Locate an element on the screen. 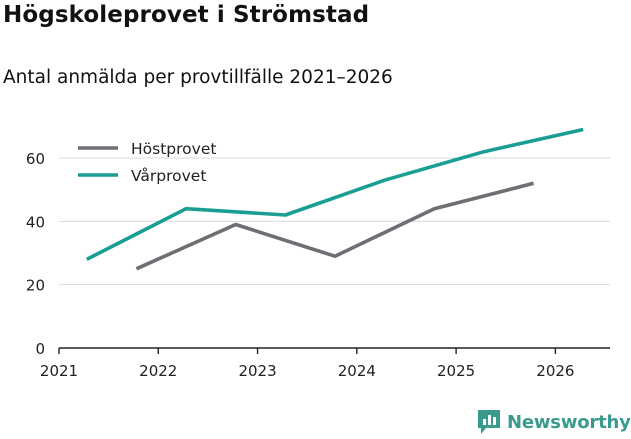 This screenshot has height=439, width=631. x-tick-label: 2025 is located at coordinates (456, 371).